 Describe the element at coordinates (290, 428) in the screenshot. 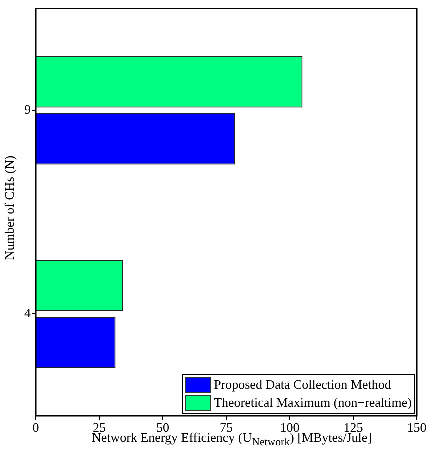

I see `x-tick-label: 100` at that location.